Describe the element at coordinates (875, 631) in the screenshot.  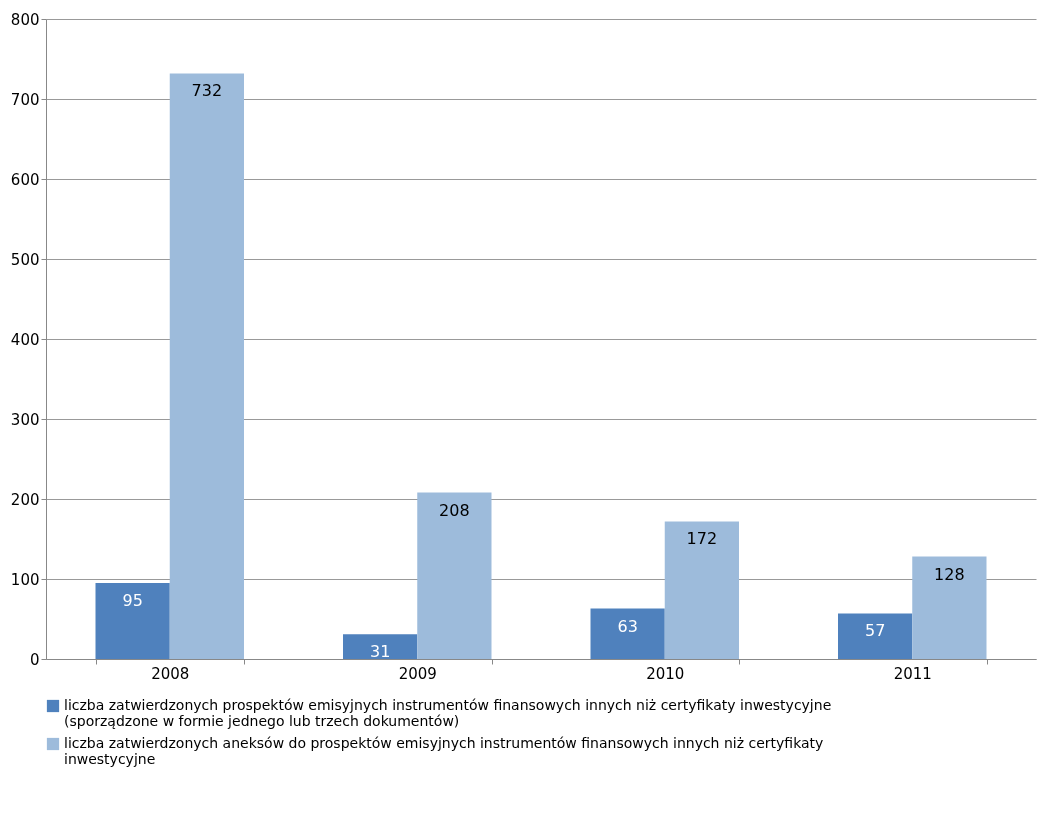
I see `data-label: 57` at that location.